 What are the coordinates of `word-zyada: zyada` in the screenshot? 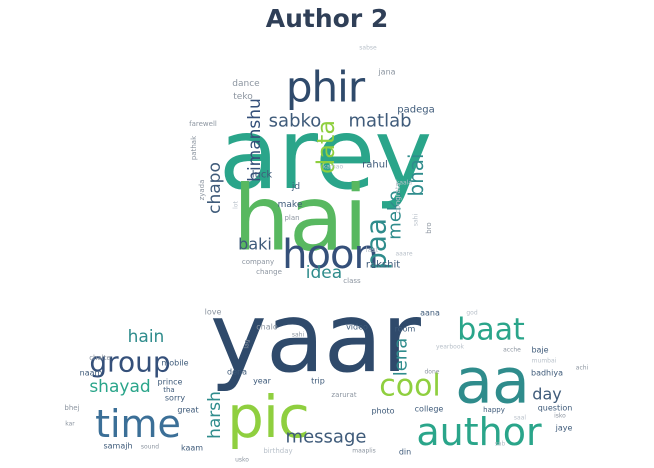 It's located at (202, 190).